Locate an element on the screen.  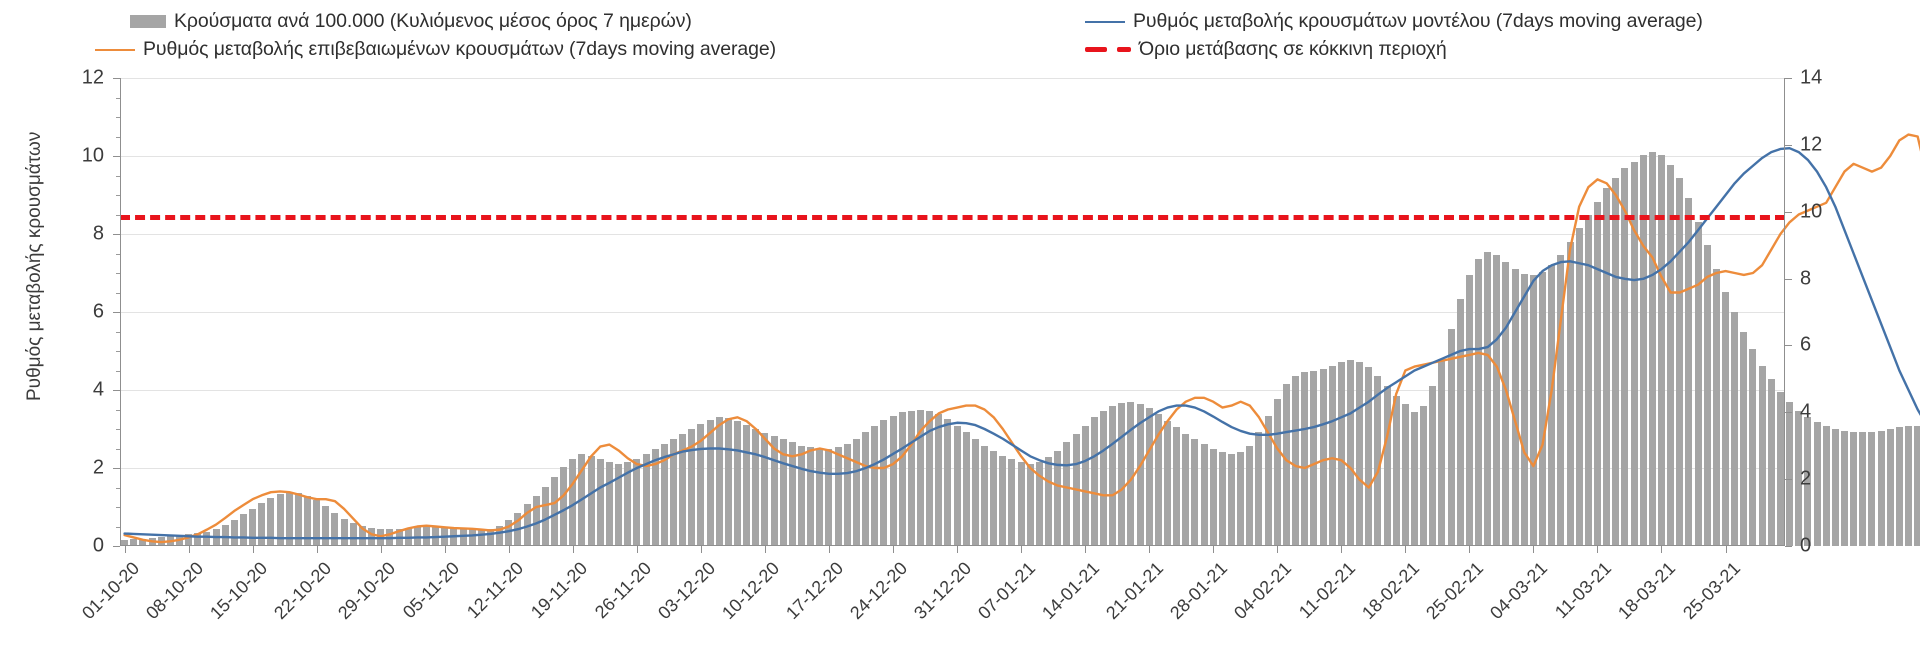
x-axis-spine is located at coordinates (952, 545).